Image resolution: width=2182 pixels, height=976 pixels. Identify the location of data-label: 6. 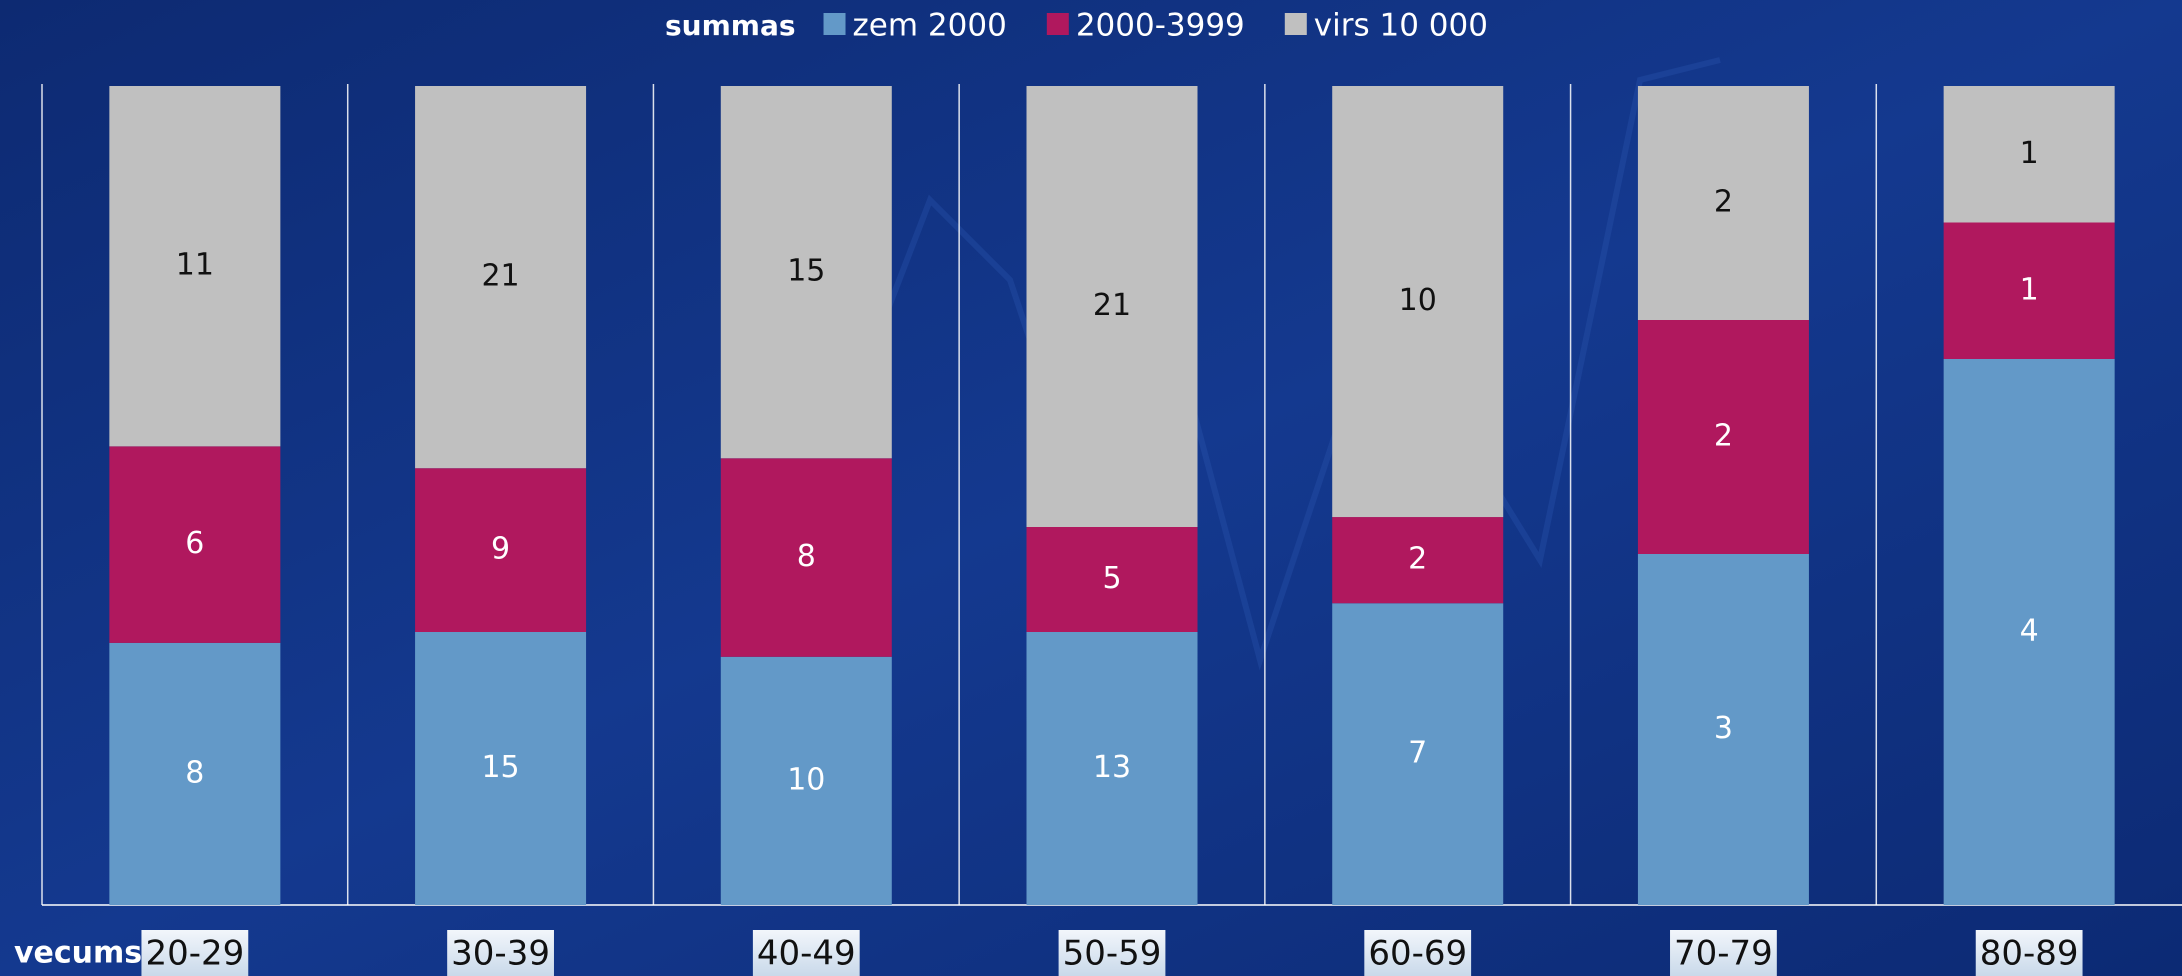
(194, 543).